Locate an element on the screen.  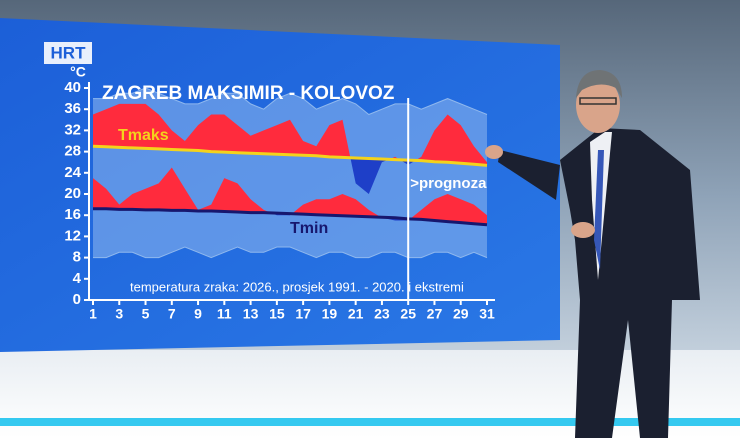
anomaly-above is located at coordinates (290, 134).